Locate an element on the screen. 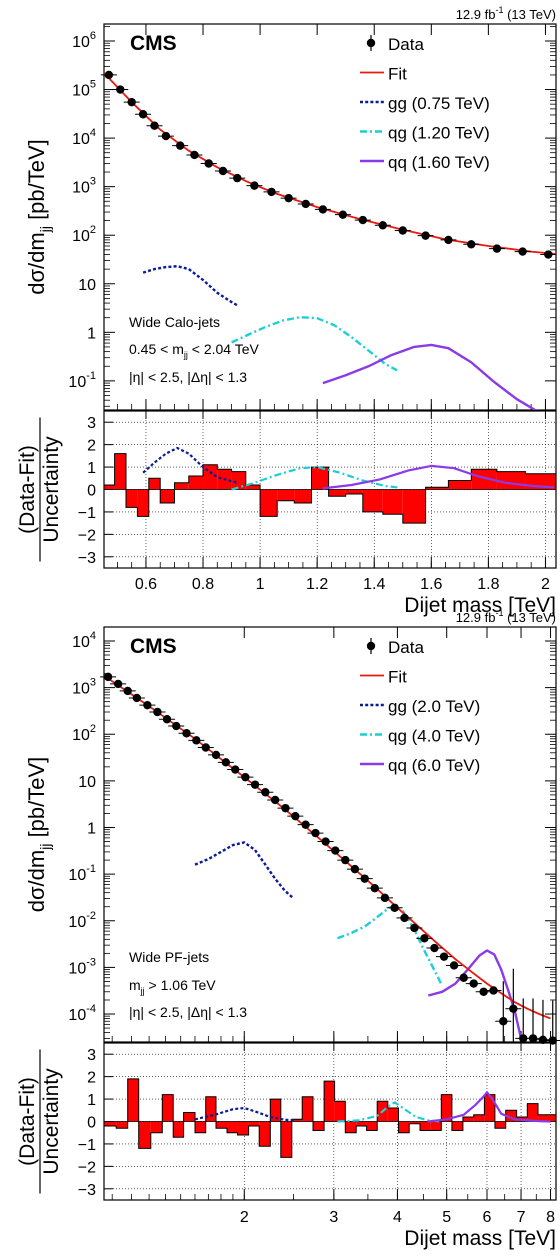 This screenshot has width=560, height=1258. panel1-annotation: |η| < 2.5, |Δη| < 1.3 is located at coordinates (188, 377).